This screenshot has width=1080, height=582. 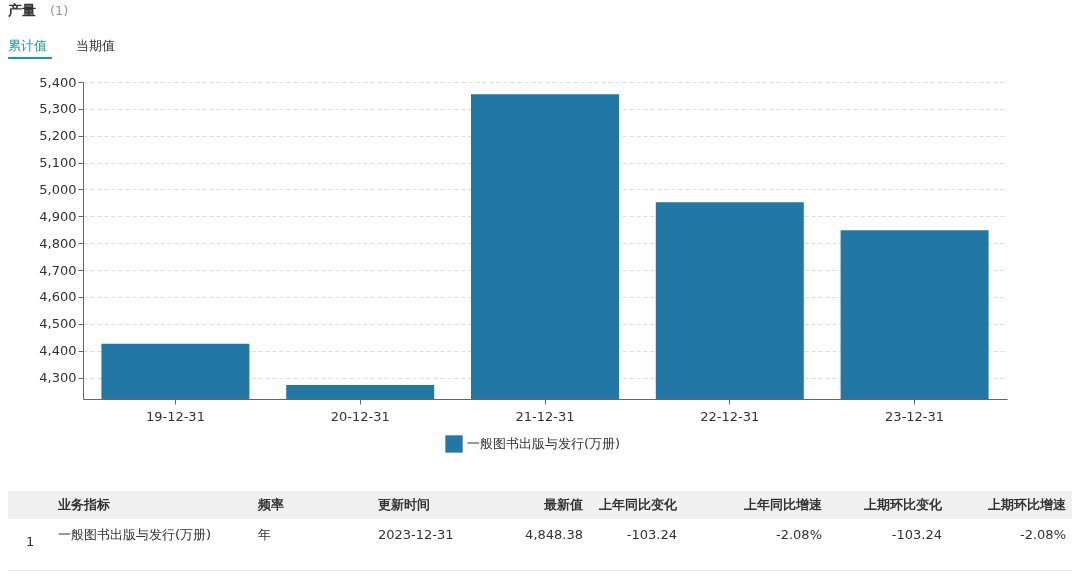 I want to click on x-tick-label: 23-12-31, so click(x=915, y=416).